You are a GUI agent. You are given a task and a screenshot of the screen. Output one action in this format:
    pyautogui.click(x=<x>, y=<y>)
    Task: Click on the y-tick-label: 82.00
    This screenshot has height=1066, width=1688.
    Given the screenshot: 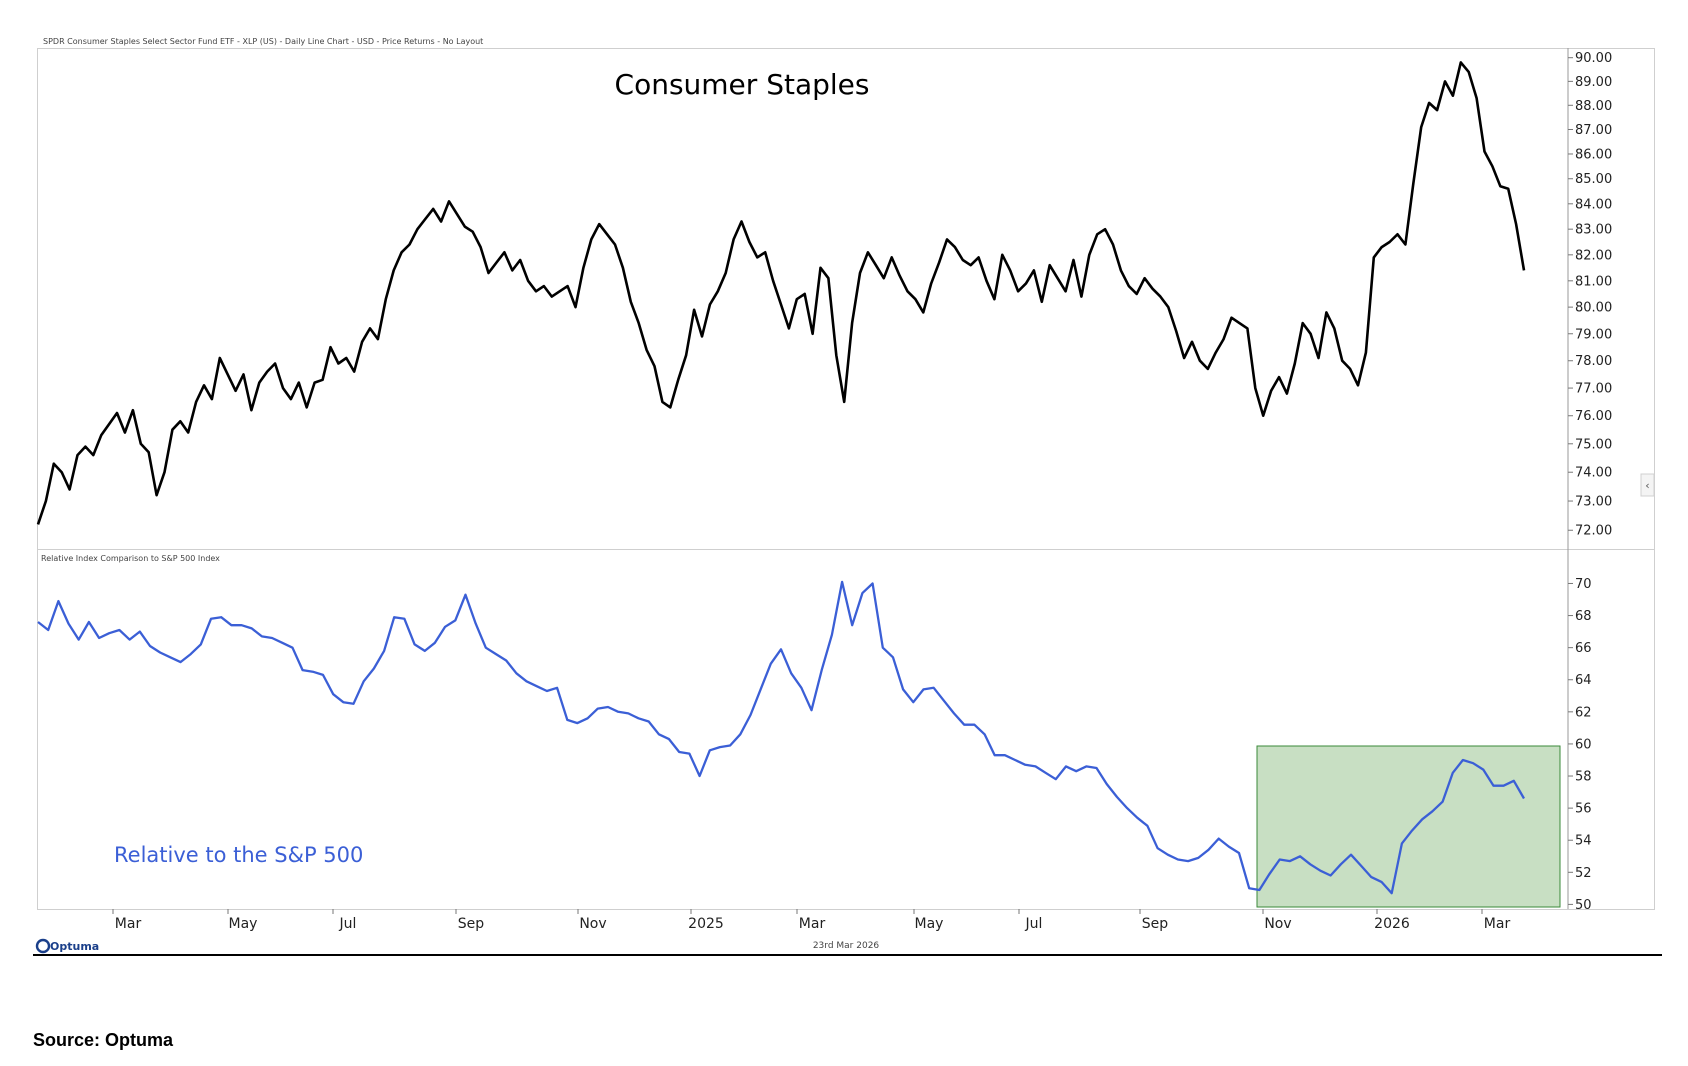 What is the action you would take?
    pyautogui.click(x=1593, y=255)
    